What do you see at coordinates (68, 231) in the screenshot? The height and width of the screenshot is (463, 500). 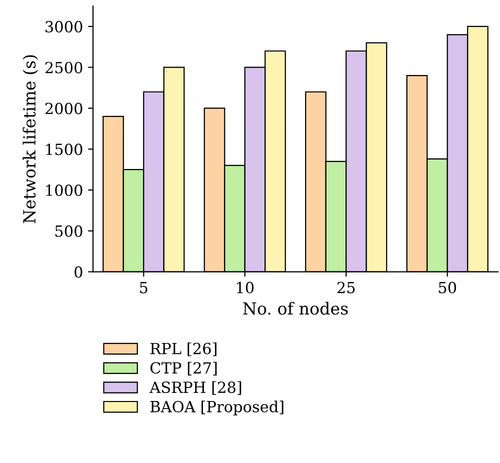 I see `y-tick-label: 500` at bounding box center [68, 231].